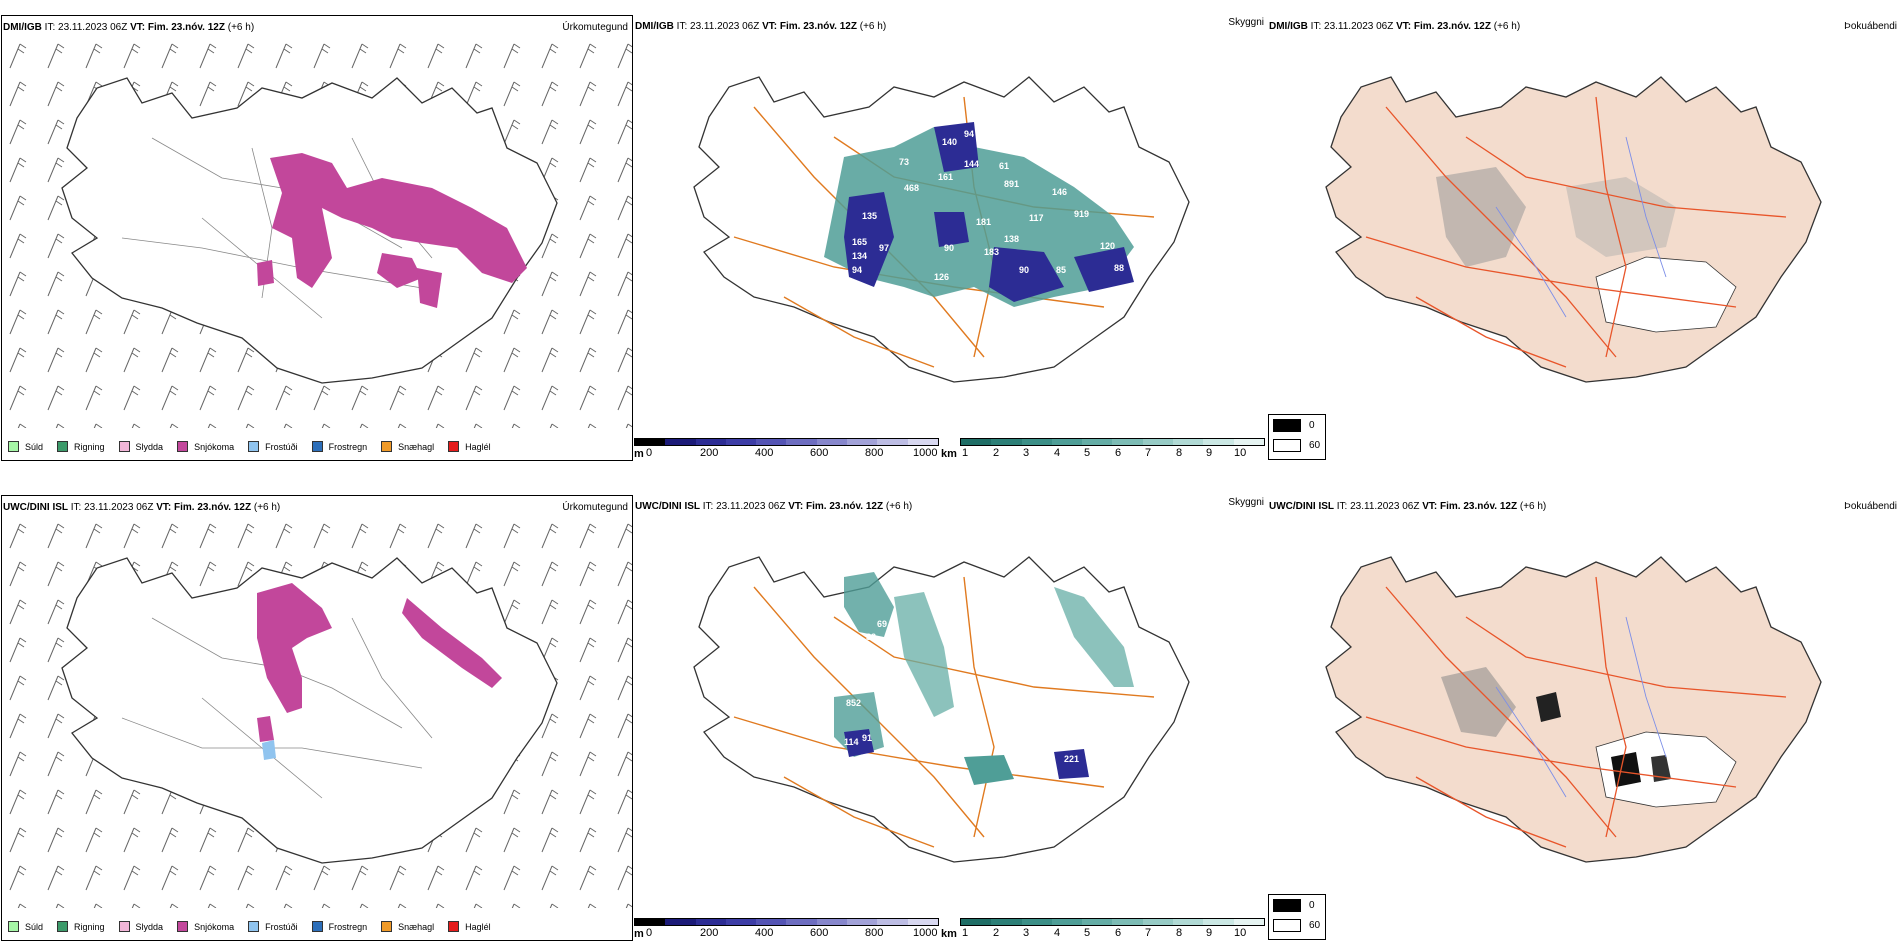  Describe the element at coordinates (969, 134) in the screenshot. I see `value-label: 94` at that location.